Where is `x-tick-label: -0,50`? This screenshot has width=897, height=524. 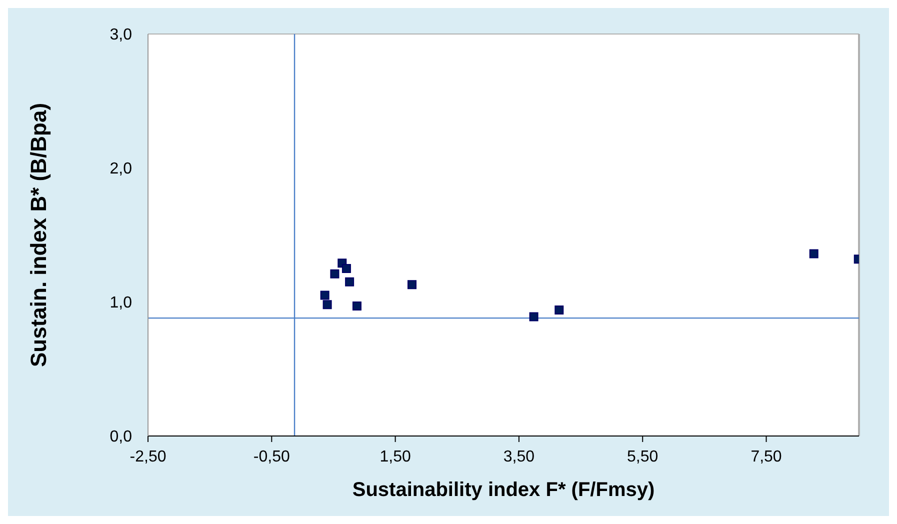 x-tick-label: -0,50 is located at coordinates (271, 457).